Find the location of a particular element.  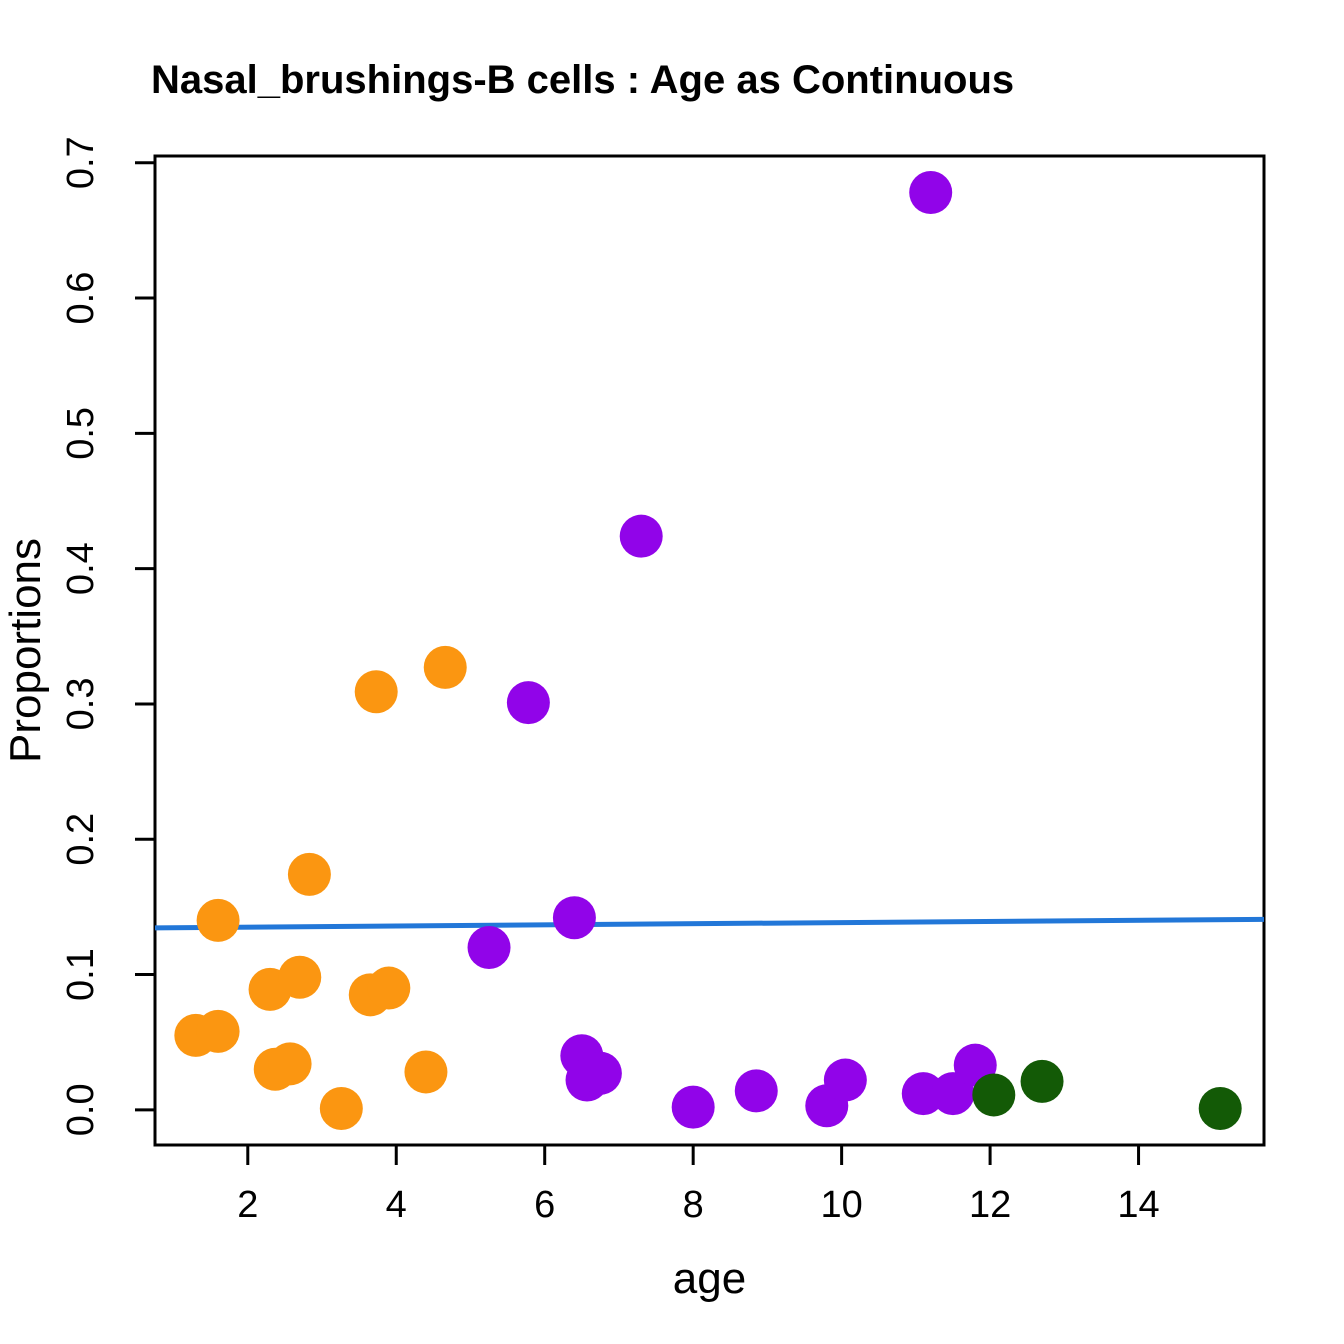

x-tick-label: 8 is located at coordinates (693, 1205).